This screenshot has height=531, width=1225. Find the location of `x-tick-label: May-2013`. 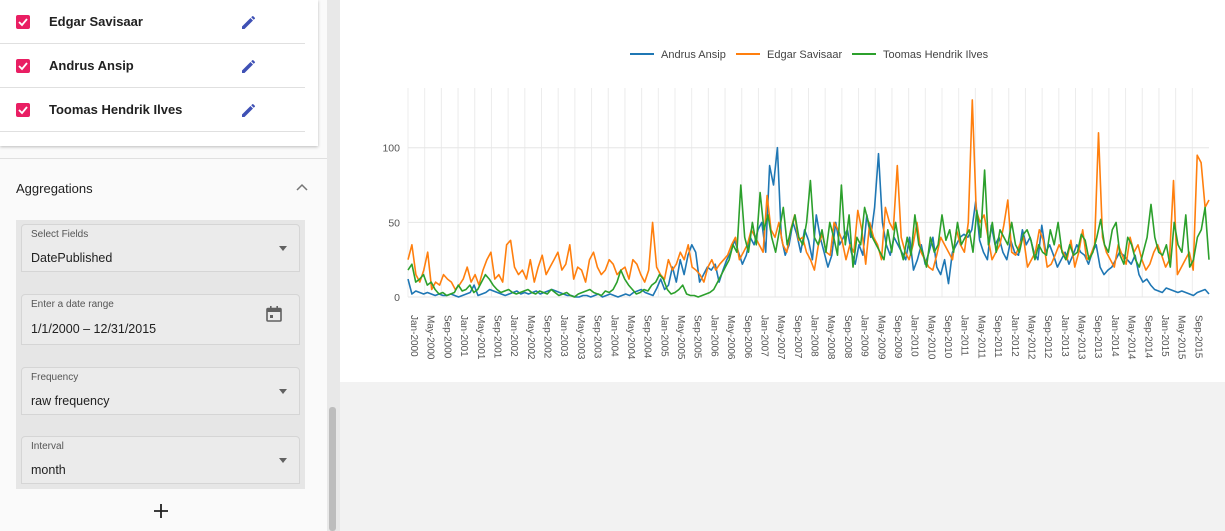

x-tick-label: May-2013 is located at coordinates (1081, 337).